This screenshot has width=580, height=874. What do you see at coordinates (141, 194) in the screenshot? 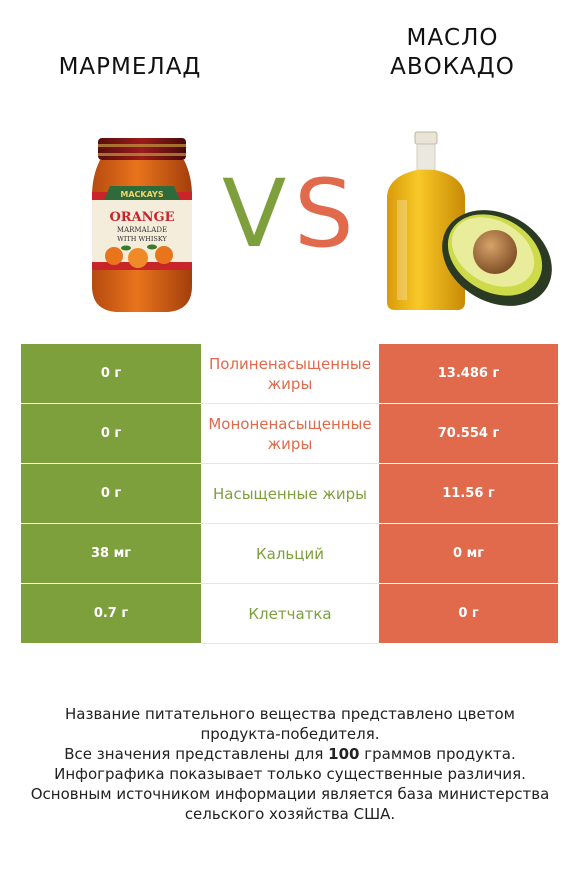
I see `jar-brand: MACKAYS` at bounding box center [141, 194].